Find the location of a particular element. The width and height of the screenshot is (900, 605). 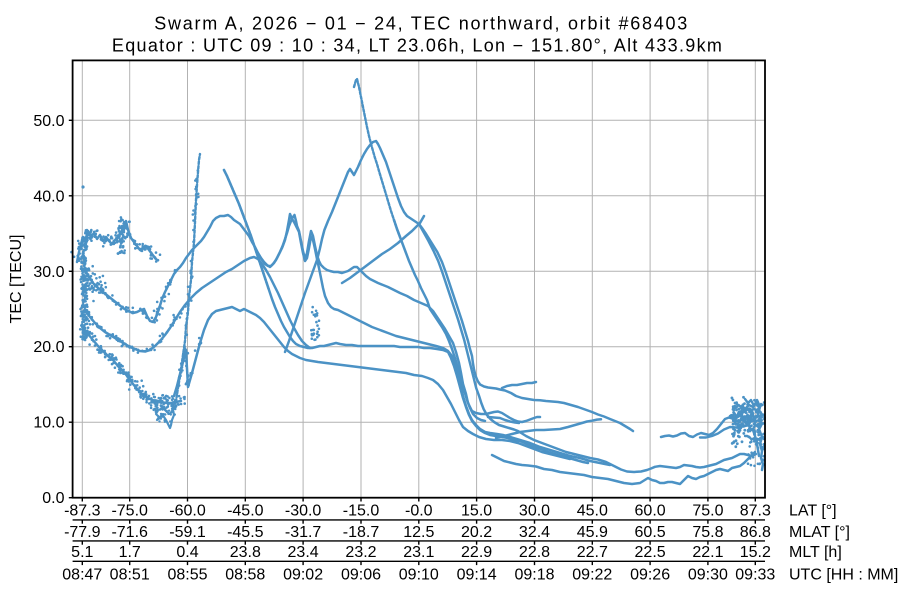

svg-text: 22.5 is located at coordinates (650, 552).